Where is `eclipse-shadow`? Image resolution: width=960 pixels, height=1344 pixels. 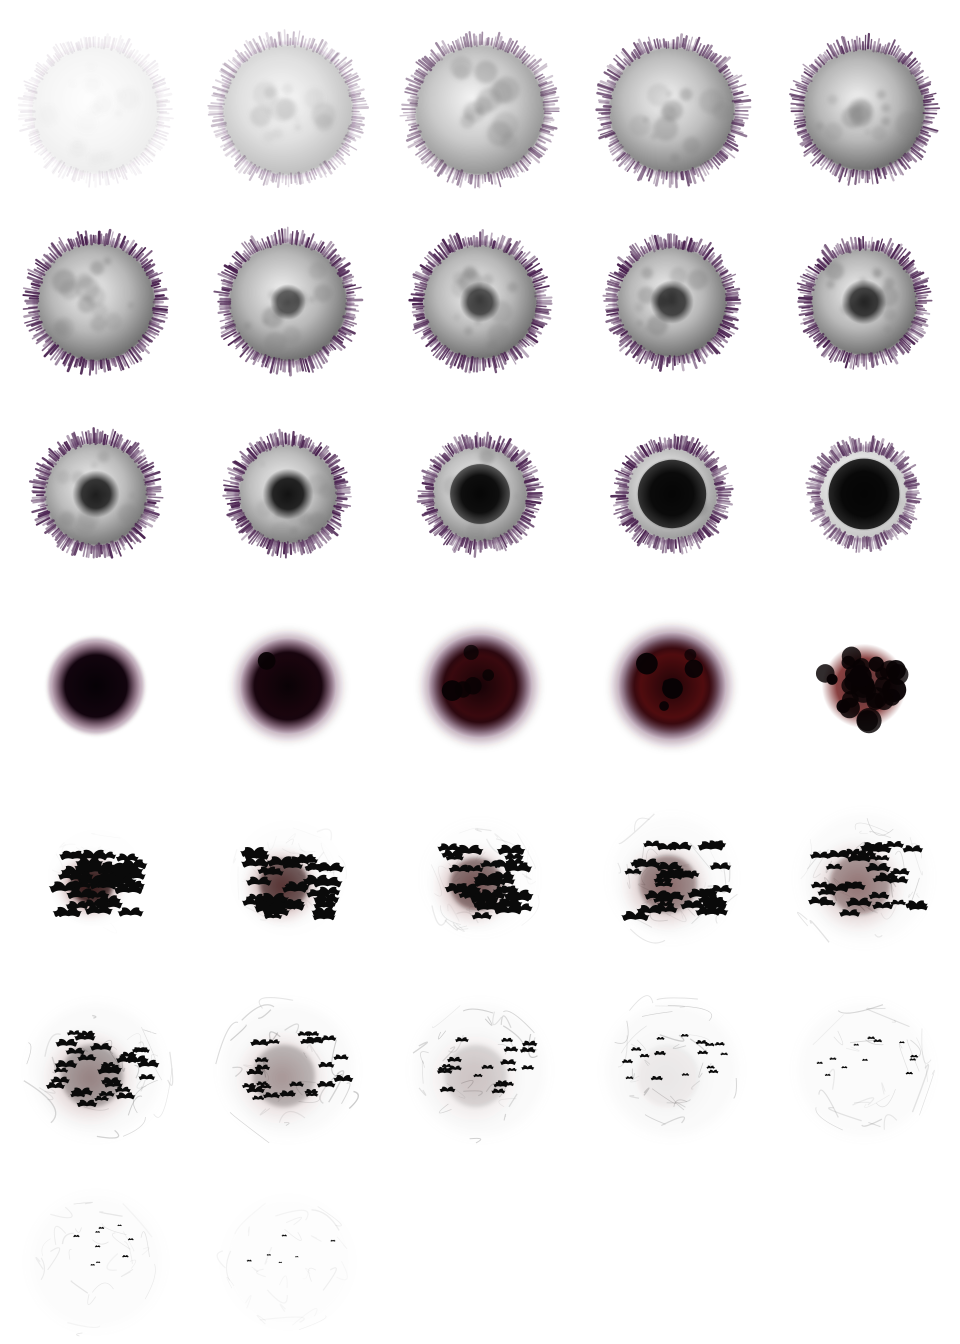 eclipse-shadow is located at coordinates (288, 302).